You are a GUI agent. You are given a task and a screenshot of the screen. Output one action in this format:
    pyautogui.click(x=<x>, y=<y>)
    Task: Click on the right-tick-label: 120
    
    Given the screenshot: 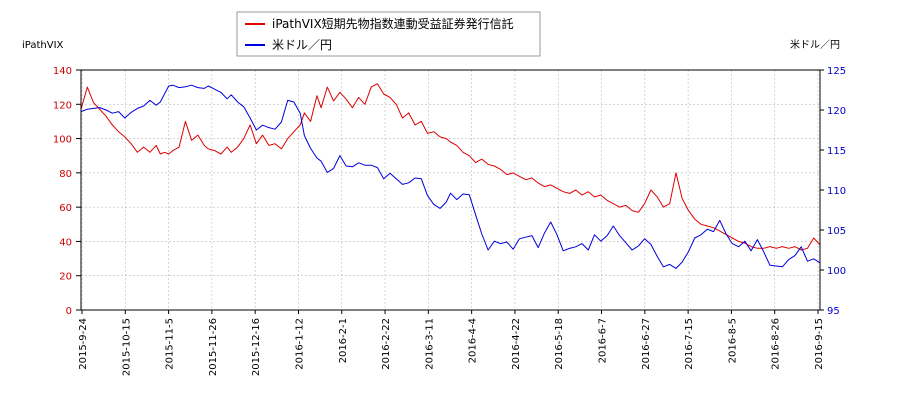 What is the action you would take?
    pyautogui.click(x=836, y=111)
    